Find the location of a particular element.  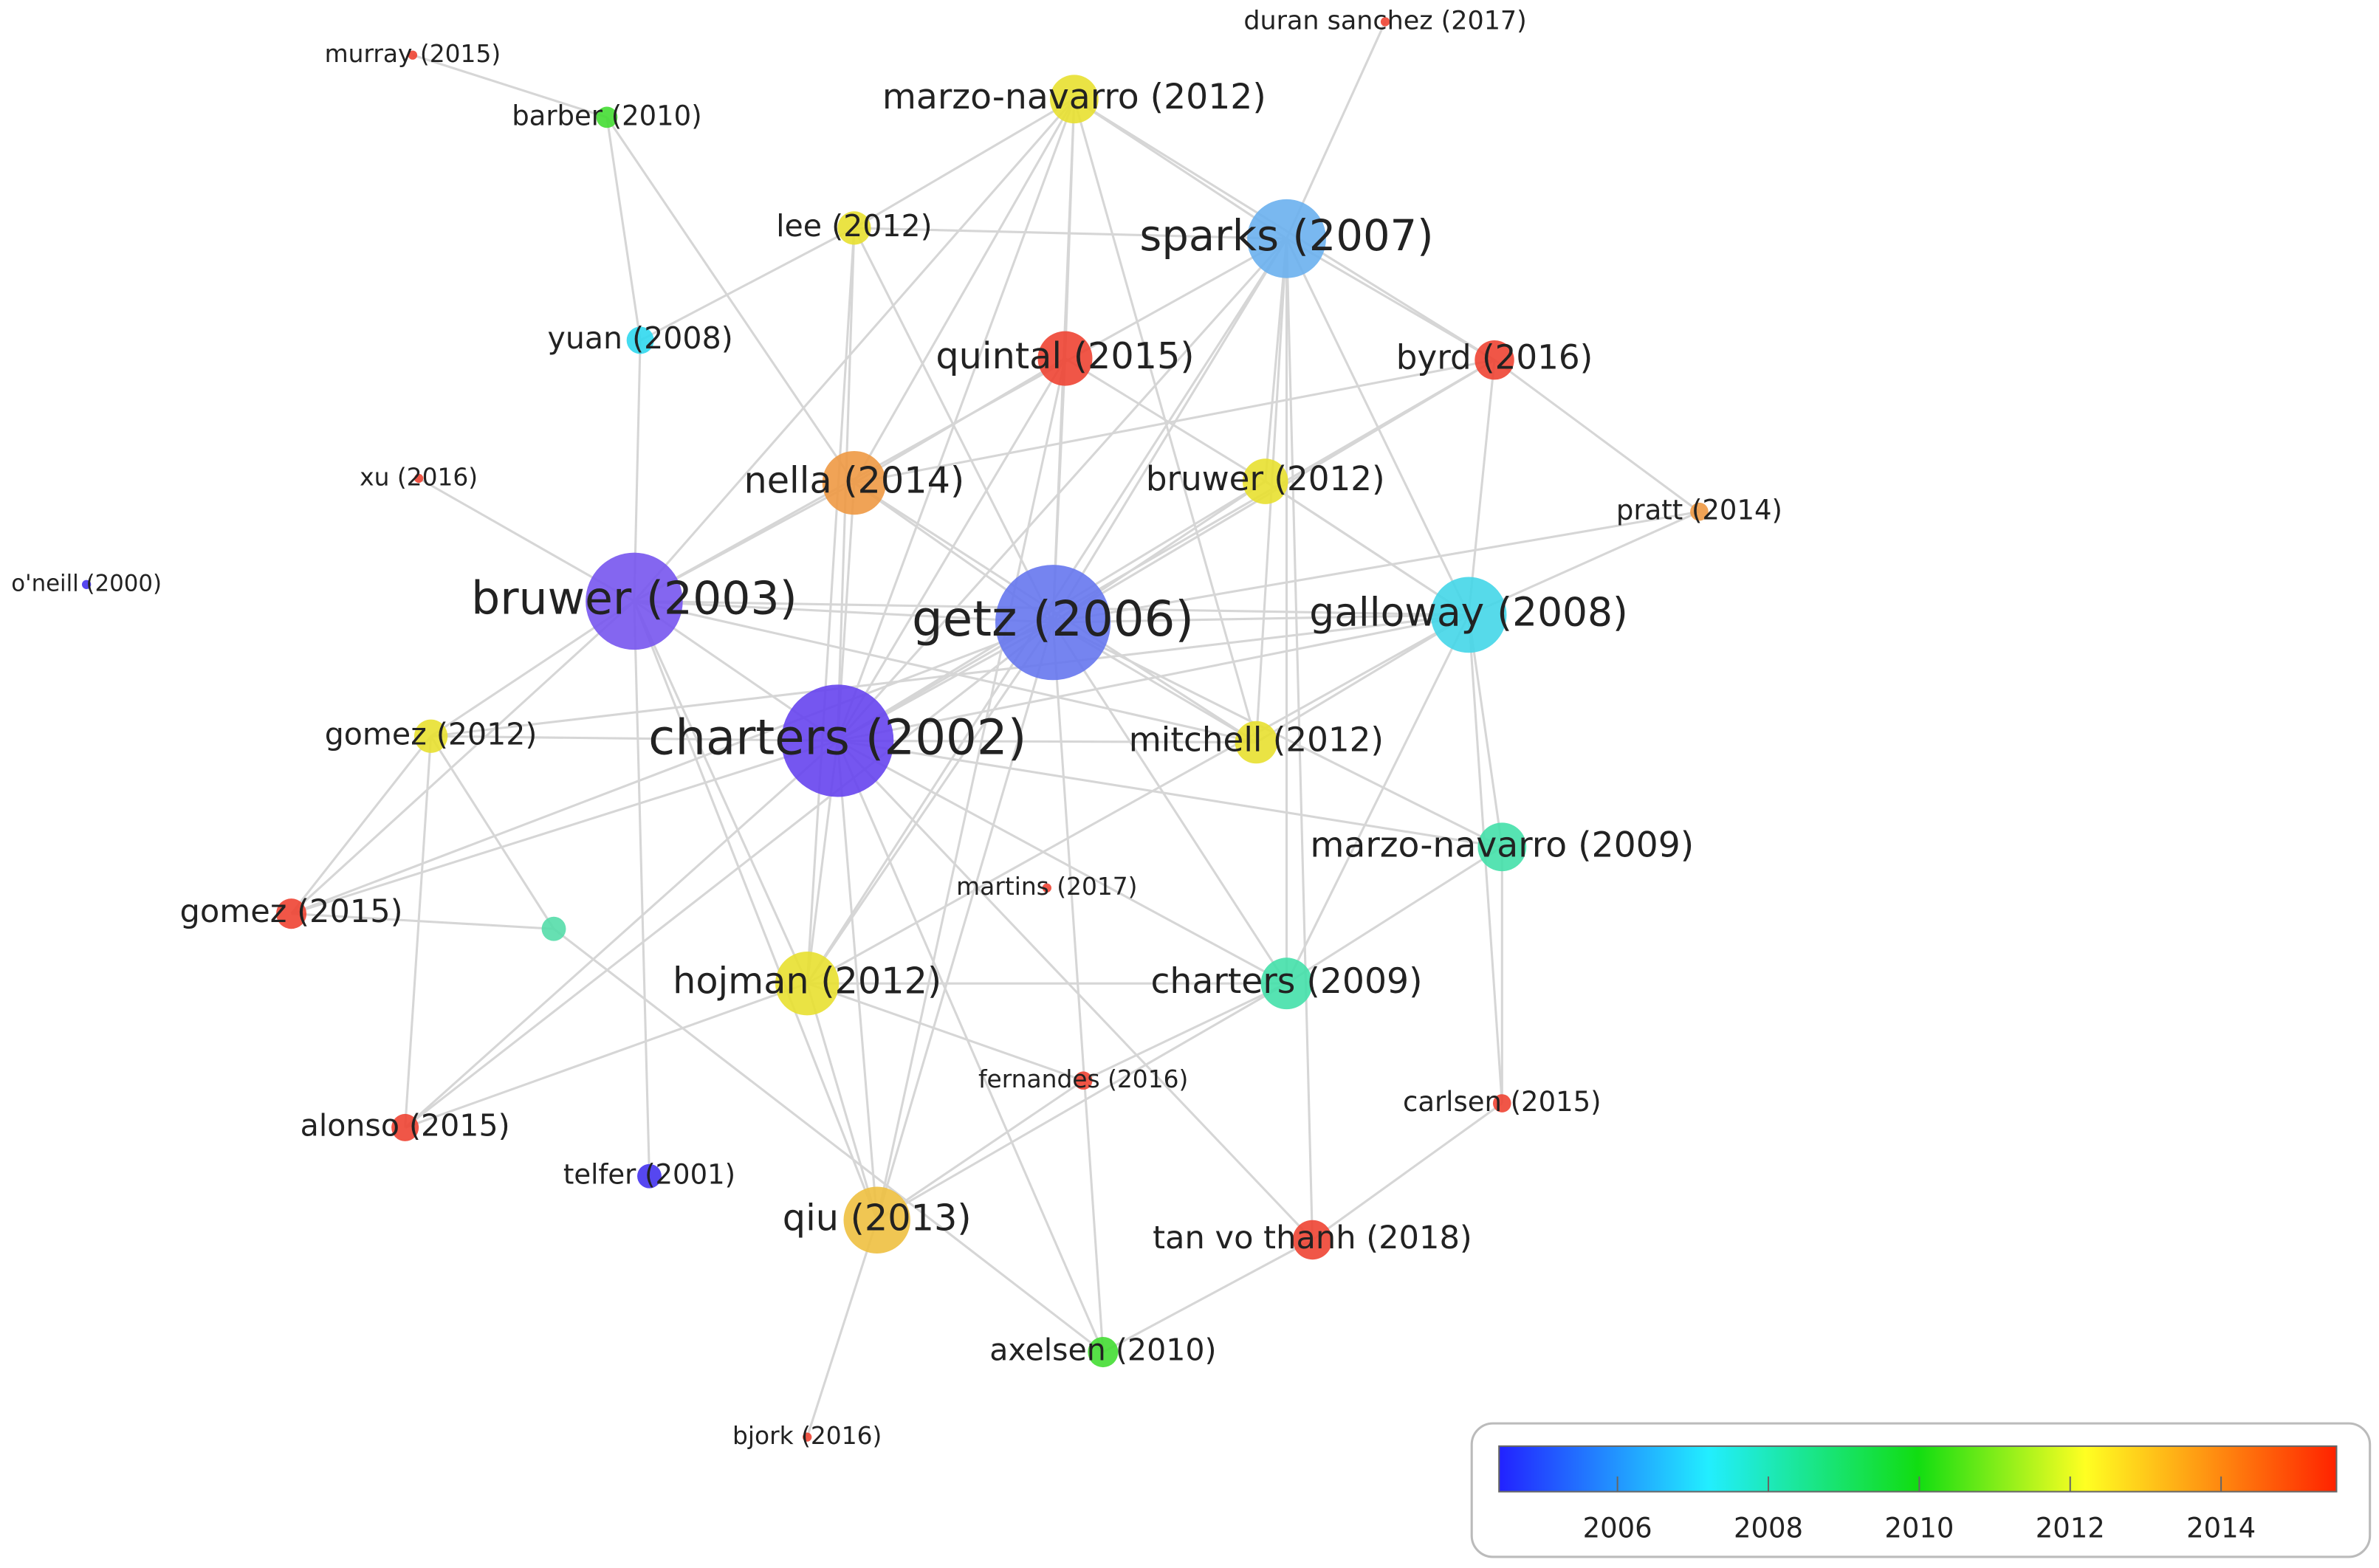

node-label: qiu (2013) is located at coordinates (877, 1218).